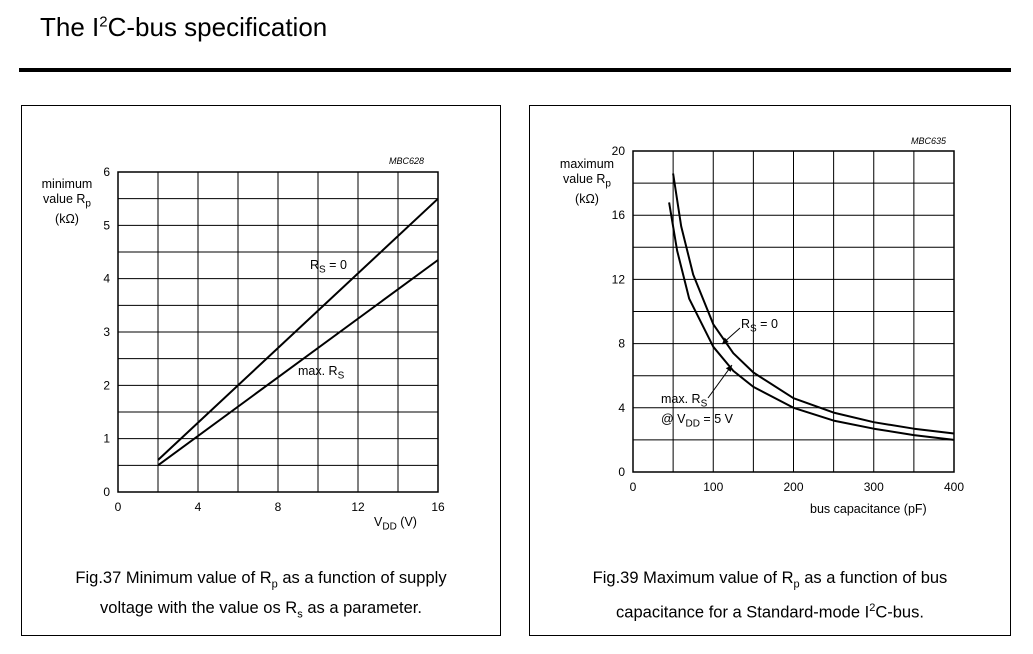 The width and height of the screenshot is (1033, 654). I want to click on y-axis-label: maximum value Rp (kΩ), so click(587, 181).